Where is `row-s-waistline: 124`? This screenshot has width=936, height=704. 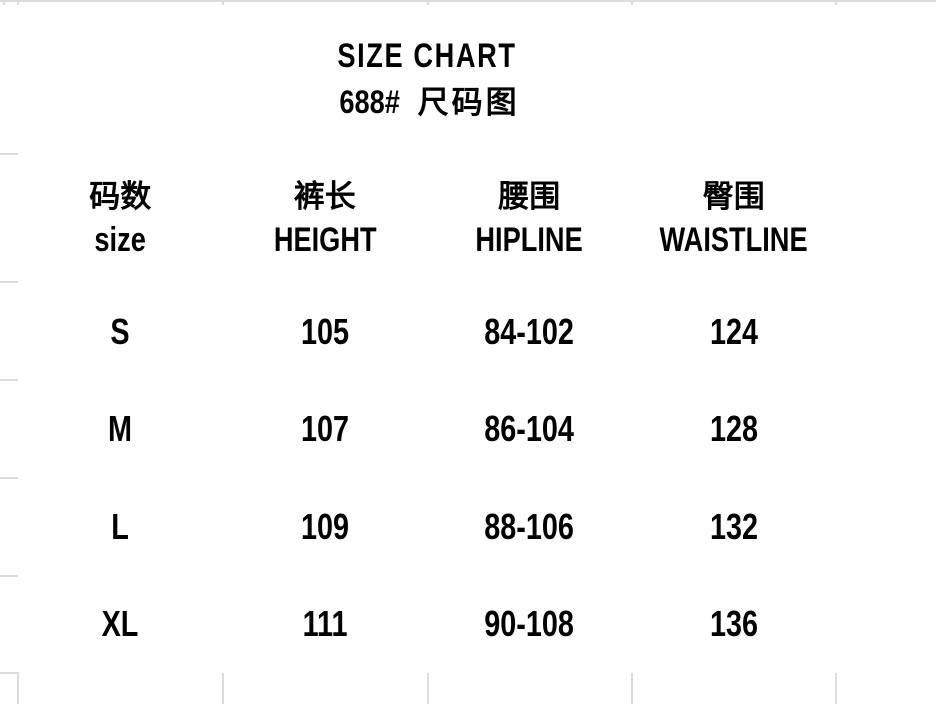 row-s-waistline: 124 is located at coordinates (734, 332).